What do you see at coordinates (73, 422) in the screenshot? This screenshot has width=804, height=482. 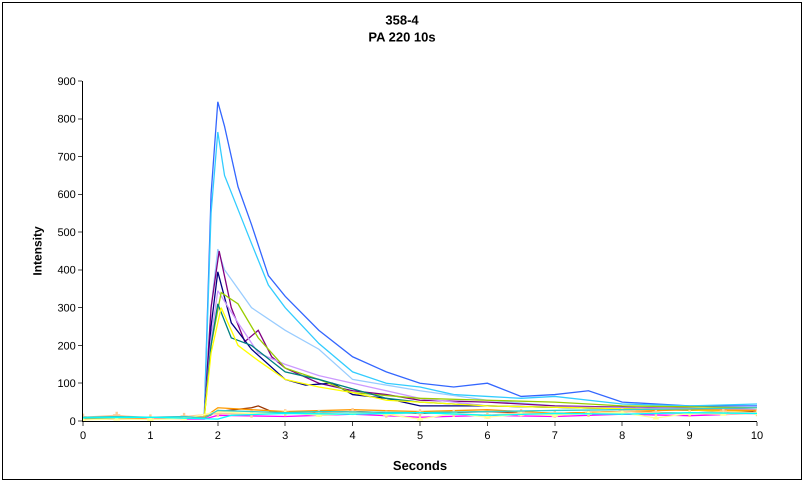 I see `y-tick-label: 0` at bounding box center [73, 422].